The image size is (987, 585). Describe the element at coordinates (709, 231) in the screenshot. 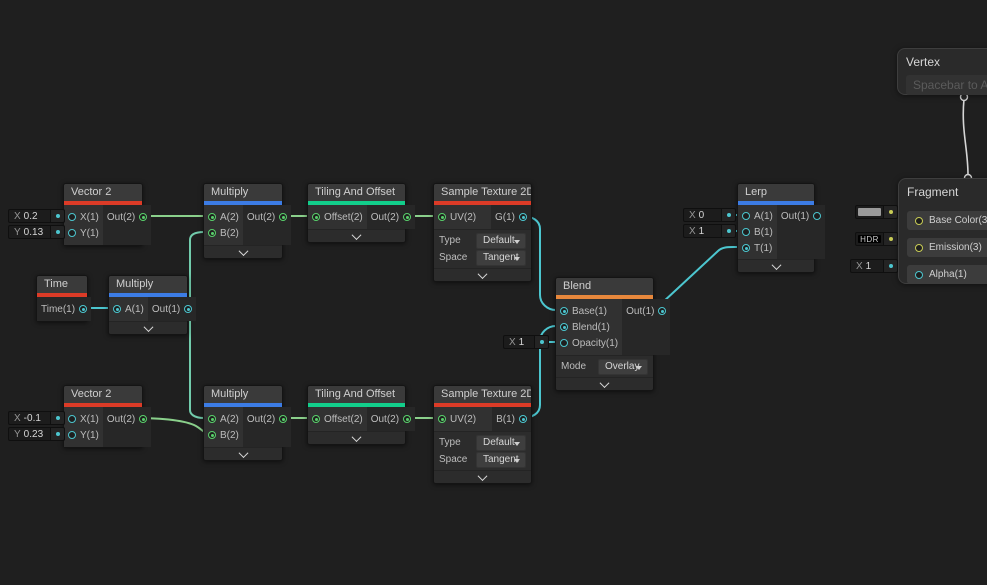

I see `field-lerp-b: X 1` at that location.